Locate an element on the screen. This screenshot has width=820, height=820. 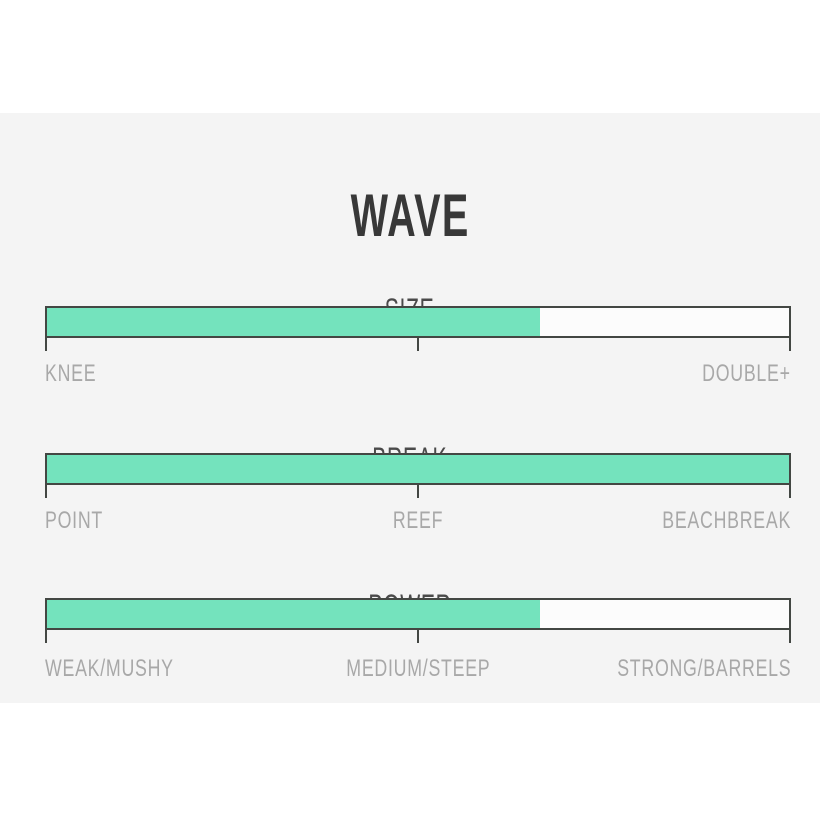
size-label-min: KNEE is located at coordinates (71, 373).